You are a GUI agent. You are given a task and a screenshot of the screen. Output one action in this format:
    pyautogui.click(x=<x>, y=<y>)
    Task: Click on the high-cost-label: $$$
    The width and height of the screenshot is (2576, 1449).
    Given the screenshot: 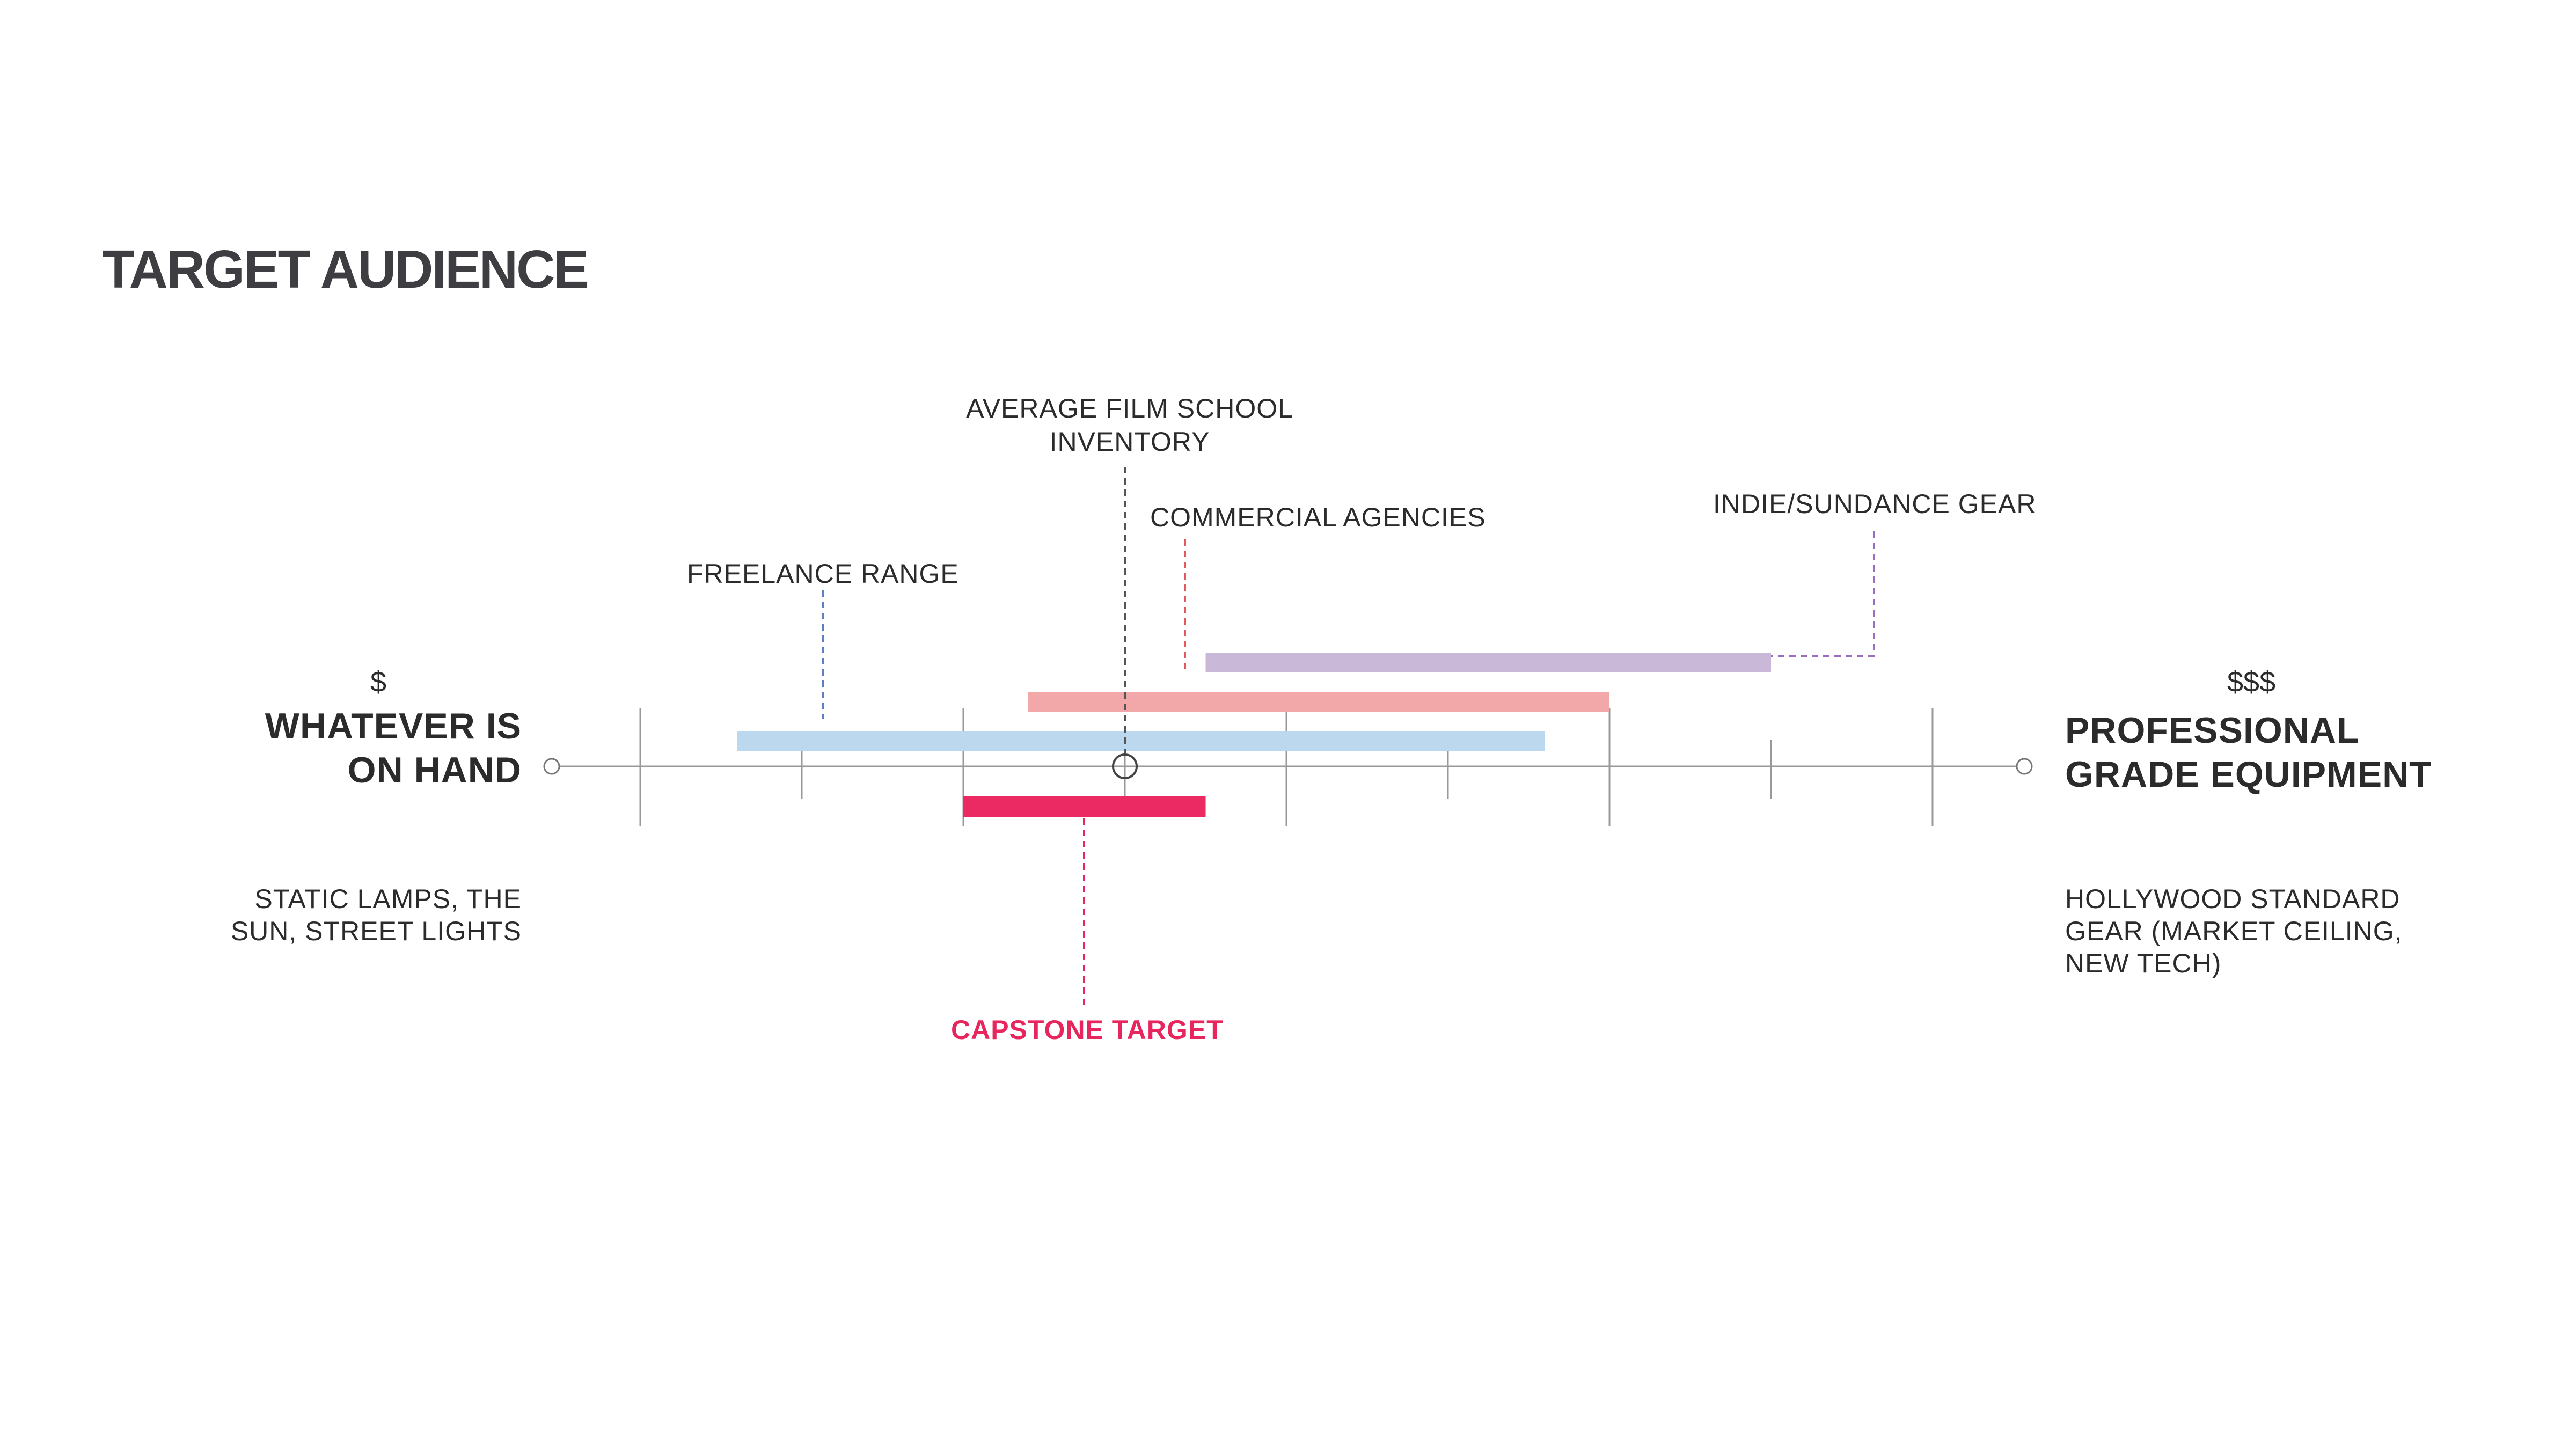 What is the action you would take?
    pyautogui.click(x=2251, y=682)
    